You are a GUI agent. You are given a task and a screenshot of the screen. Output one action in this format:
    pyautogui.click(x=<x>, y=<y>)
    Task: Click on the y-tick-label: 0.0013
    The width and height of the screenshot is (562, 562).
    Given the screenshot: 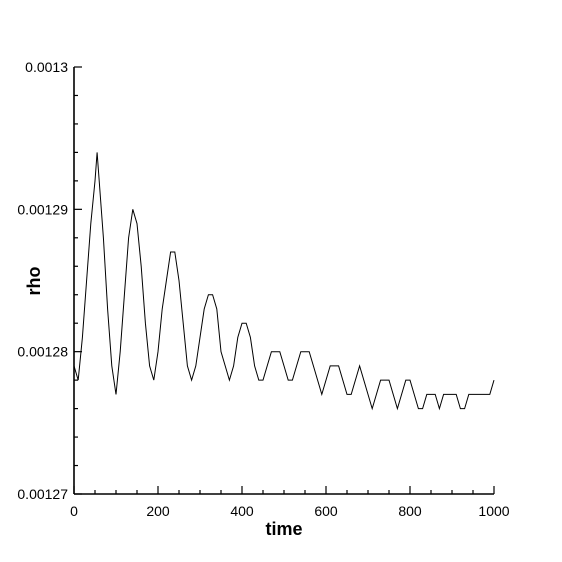 What is the action you would take?
    pyautogui.click(x=46, y=67)
    